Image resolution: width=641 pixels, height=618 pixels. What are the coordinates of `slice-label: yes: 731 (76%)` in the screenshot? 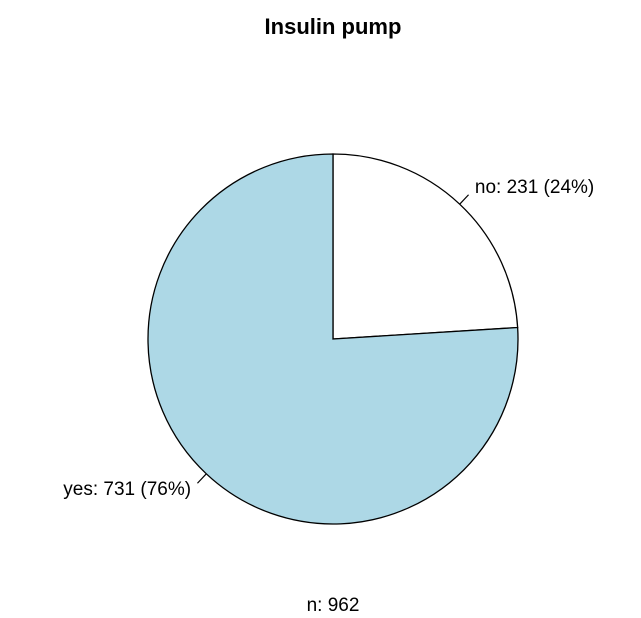 It's located at (127, 489).